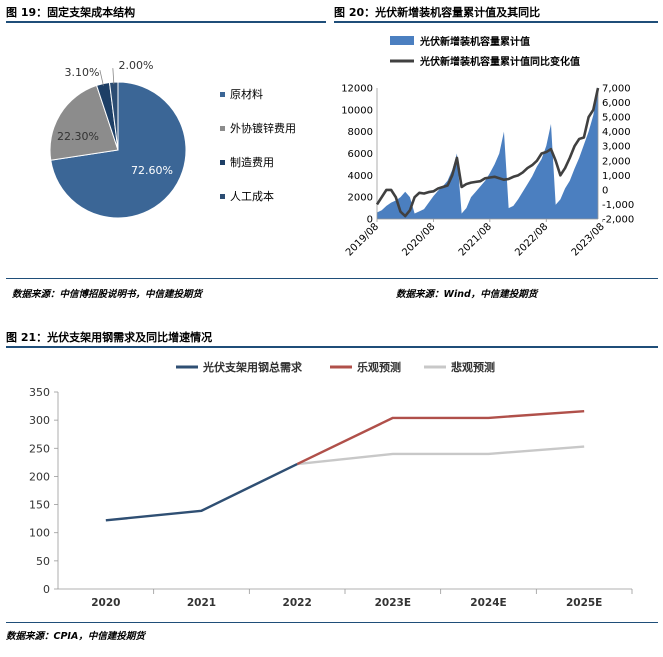  Describe the element at coordinates (75, 636) in the screenshot. I see `fig21-source: 数据来源：CPIA，中信建投期货` at that location.